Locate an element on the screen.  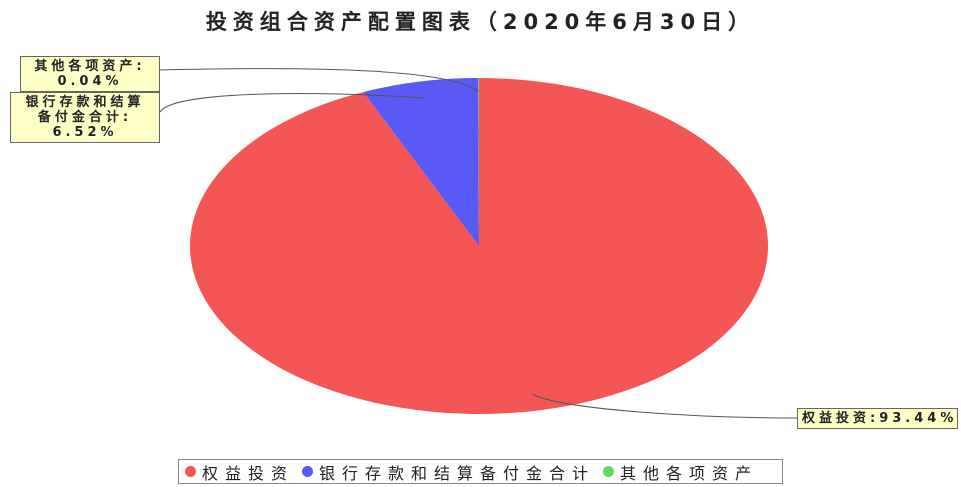
data-label-name: 银行存款和结算备付金合计: is located at coordinates (85, 110).